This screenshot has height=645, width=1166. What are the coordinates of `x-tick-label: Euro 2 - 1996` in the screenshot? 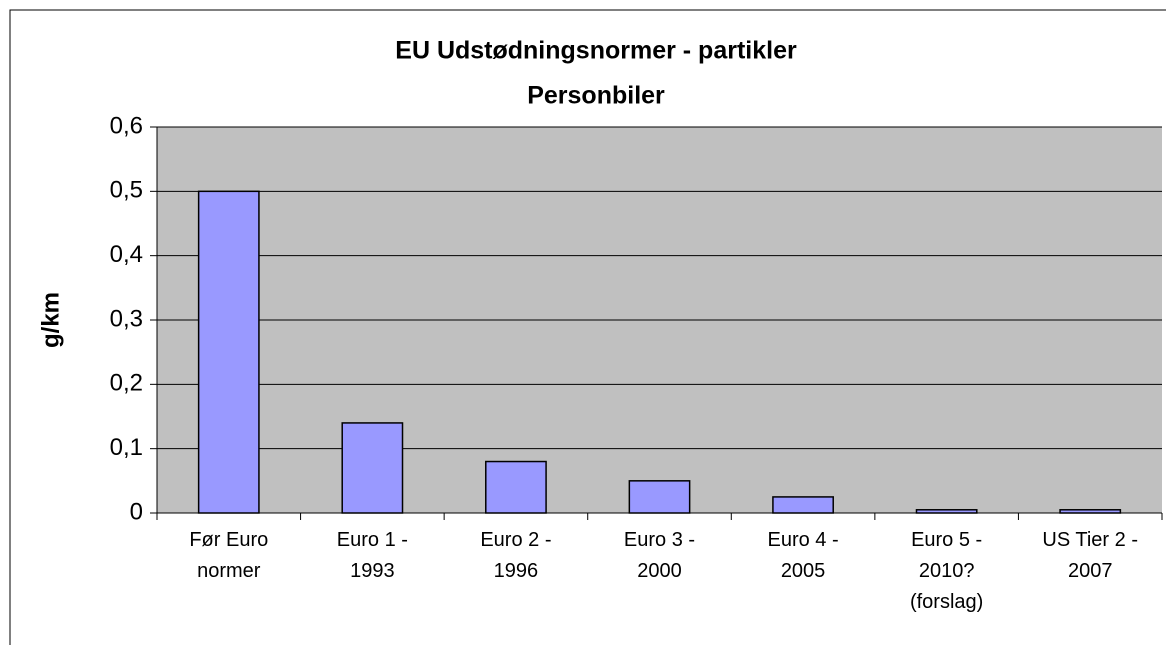 It's located at (516, 555).